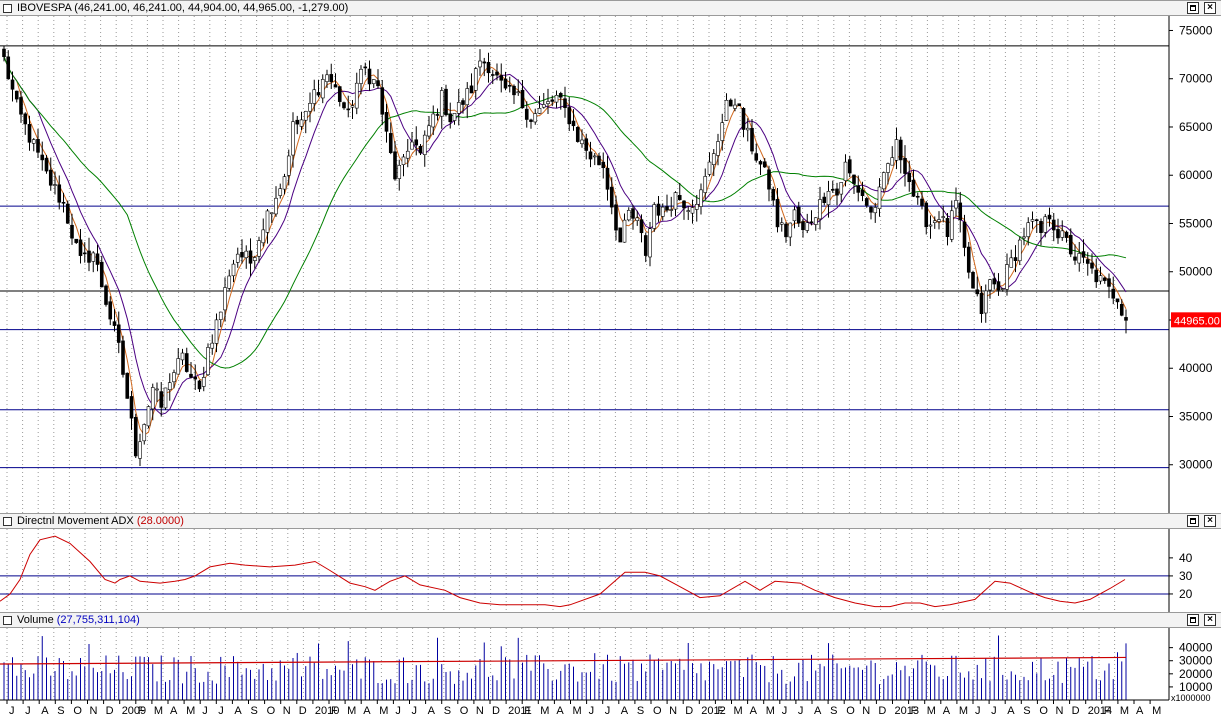  Describe the element at coordinates (1124, 711) in the screenshot. I see `x-tick-label: M` at that location.